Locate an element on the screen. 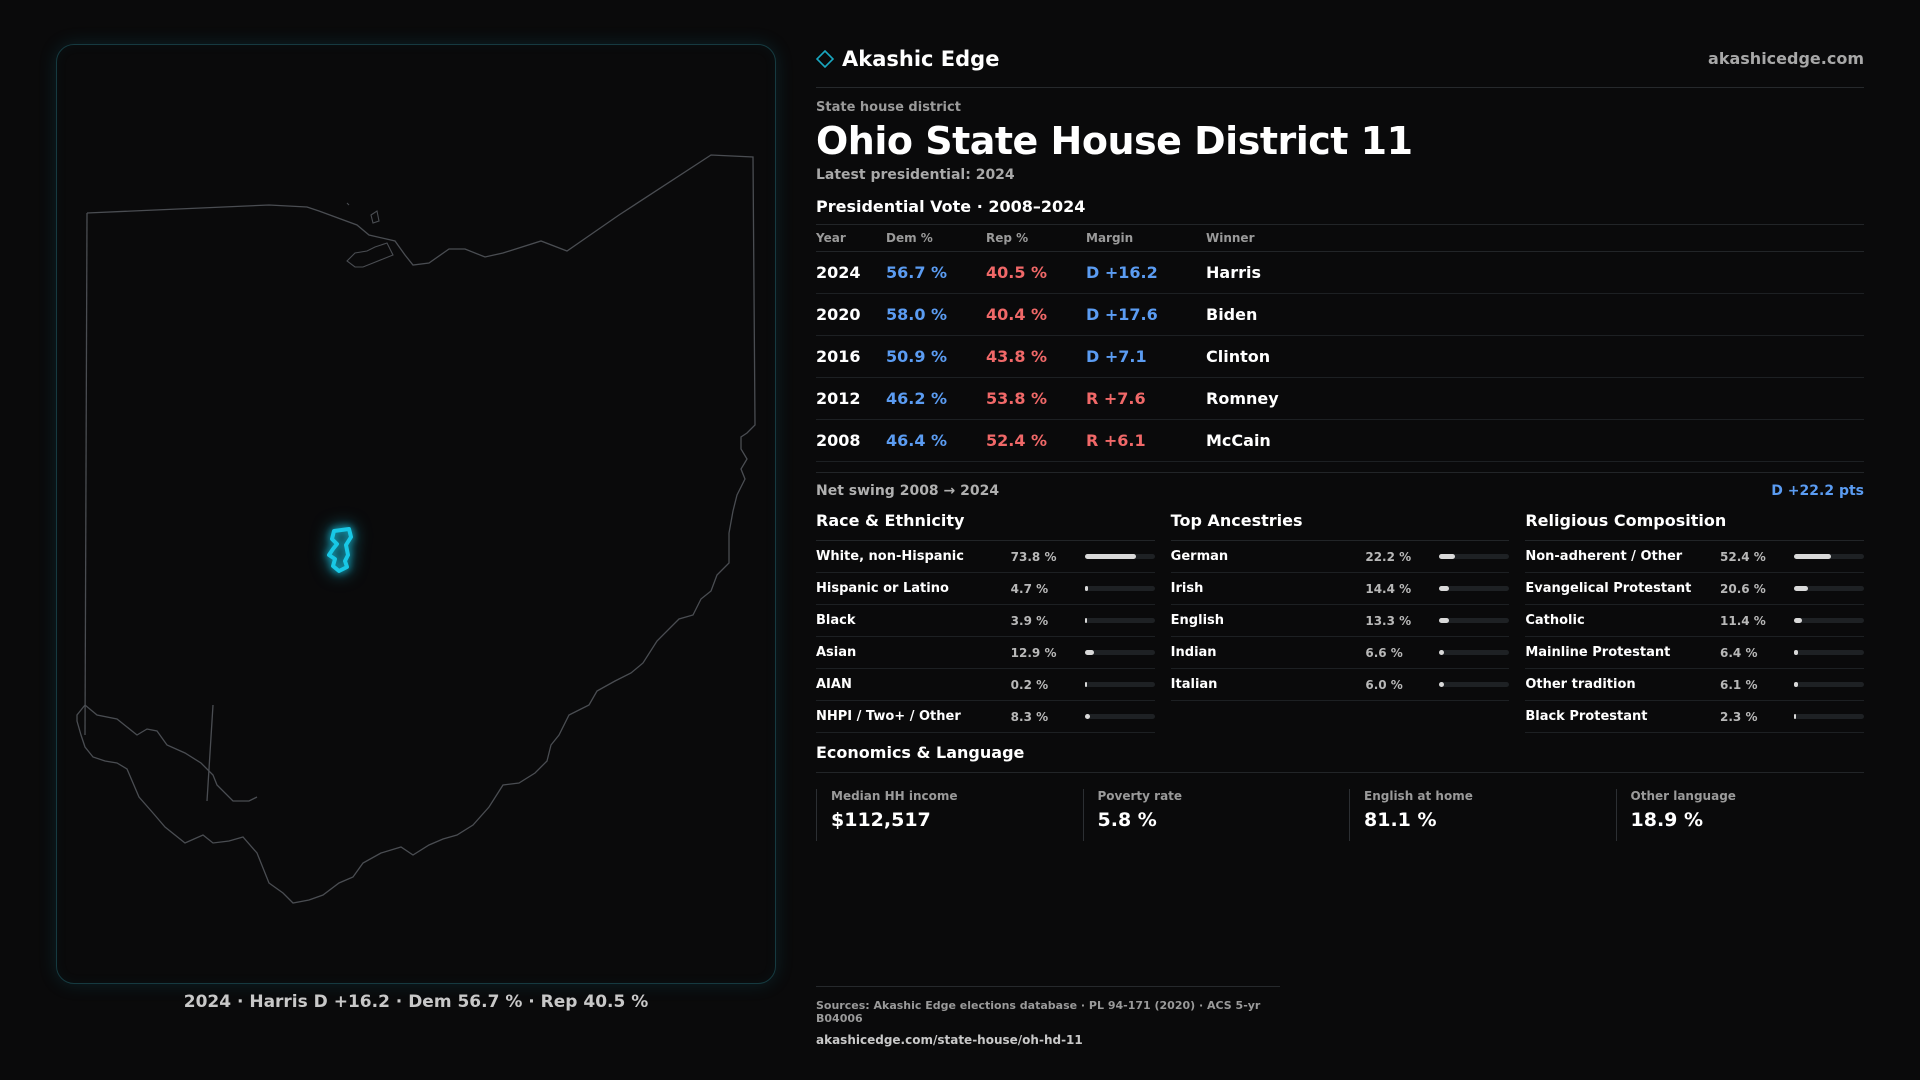  winner-cell: Biden is located at coordinates (1535, 314).